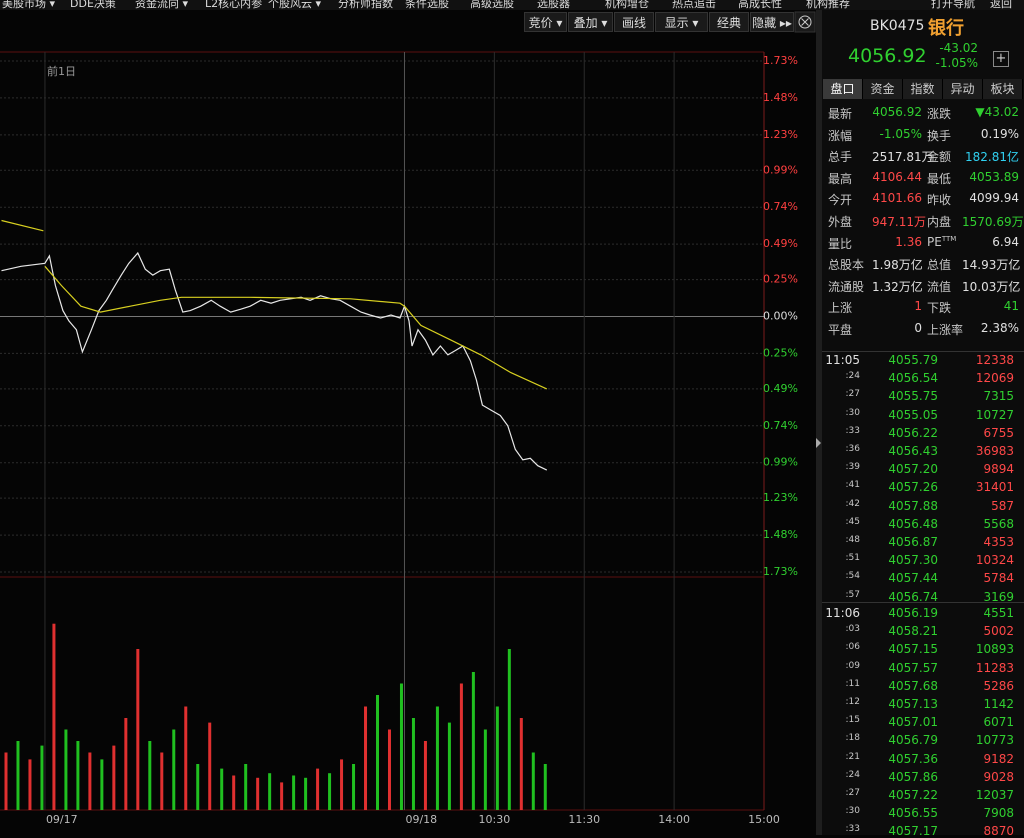  I want to click on quote-label: 平盘, so click(840, 330).